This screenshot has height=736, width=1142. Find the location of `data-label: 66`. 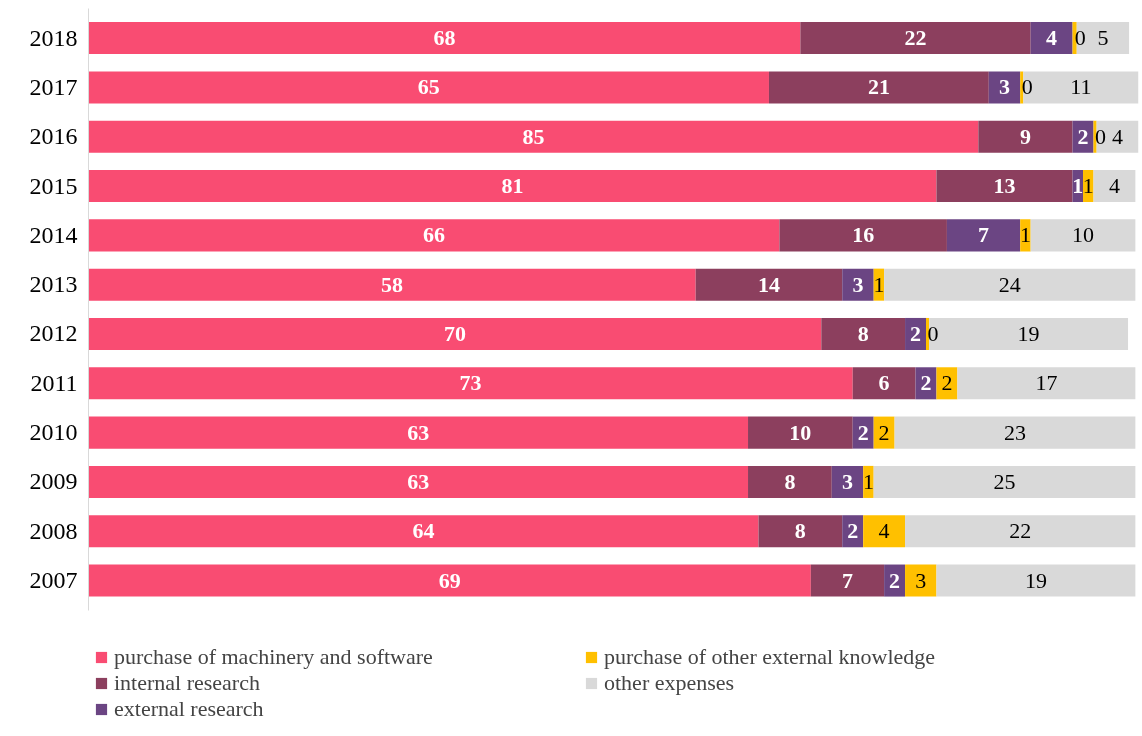

data-label: 66 is located at coordinates (433, 235).